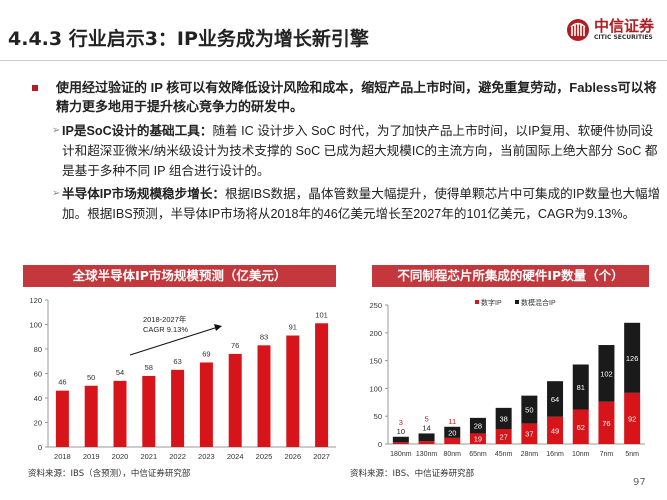  Describe the element at coordinates (62, 382) in the screenshot. I see `chart1-data-label: 46` at that location.